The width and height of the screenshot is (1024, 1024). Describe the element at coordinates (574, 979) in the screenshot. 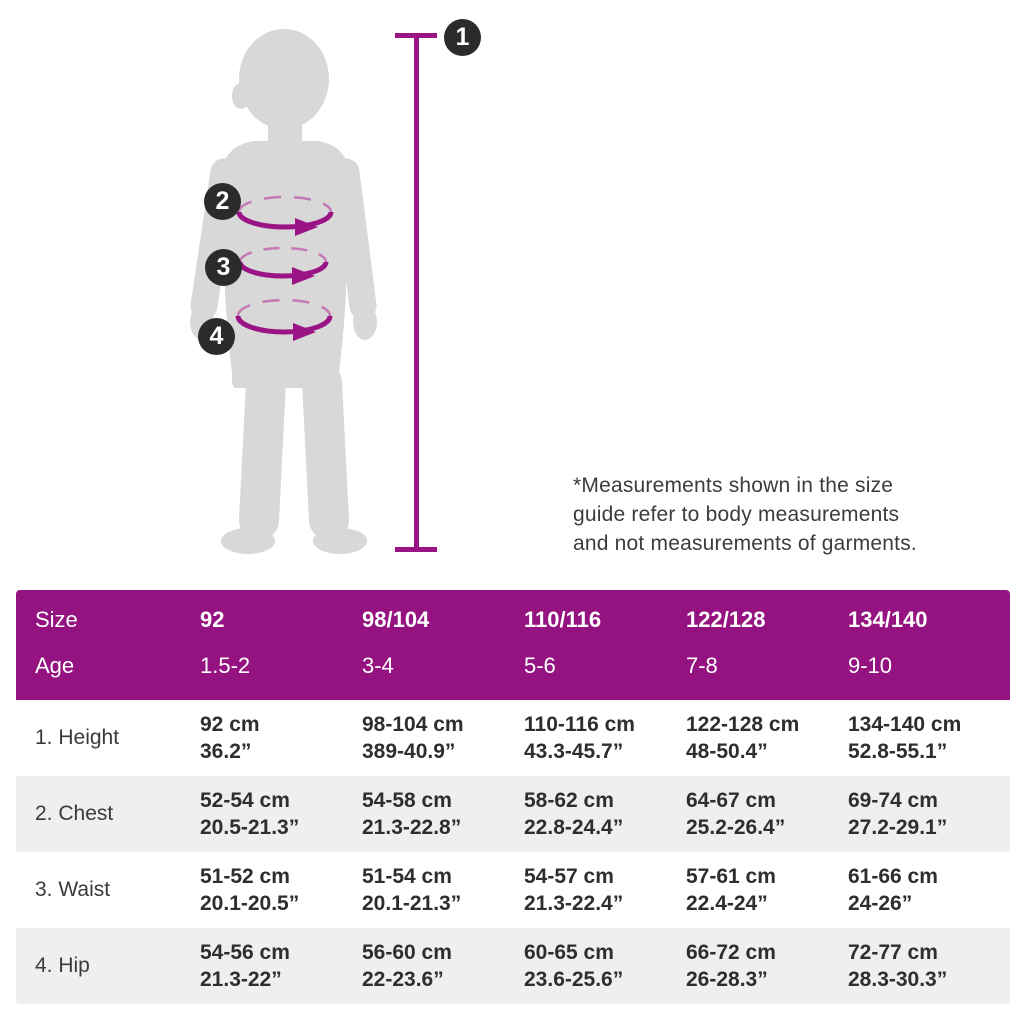

I see `inch-value: 23.6-25.6”` at that location.